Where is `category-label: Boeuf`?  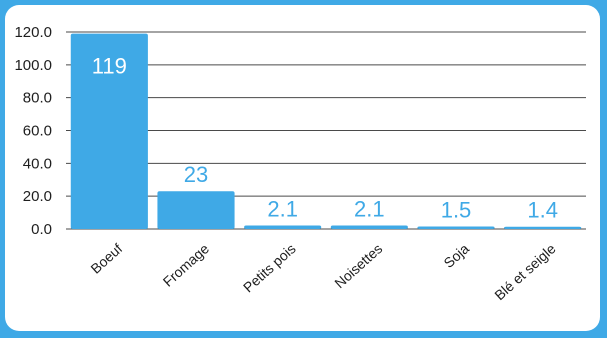 category-label: Boeuf is located at coordinates (106, 258).